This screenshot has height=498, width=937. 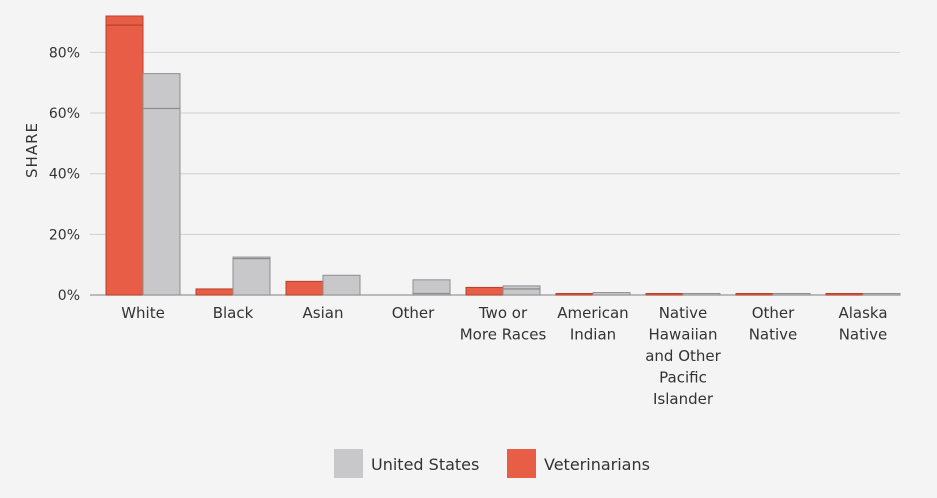 I want to click on x-tick-label: Alaska Native, so click(x=862, y=324).